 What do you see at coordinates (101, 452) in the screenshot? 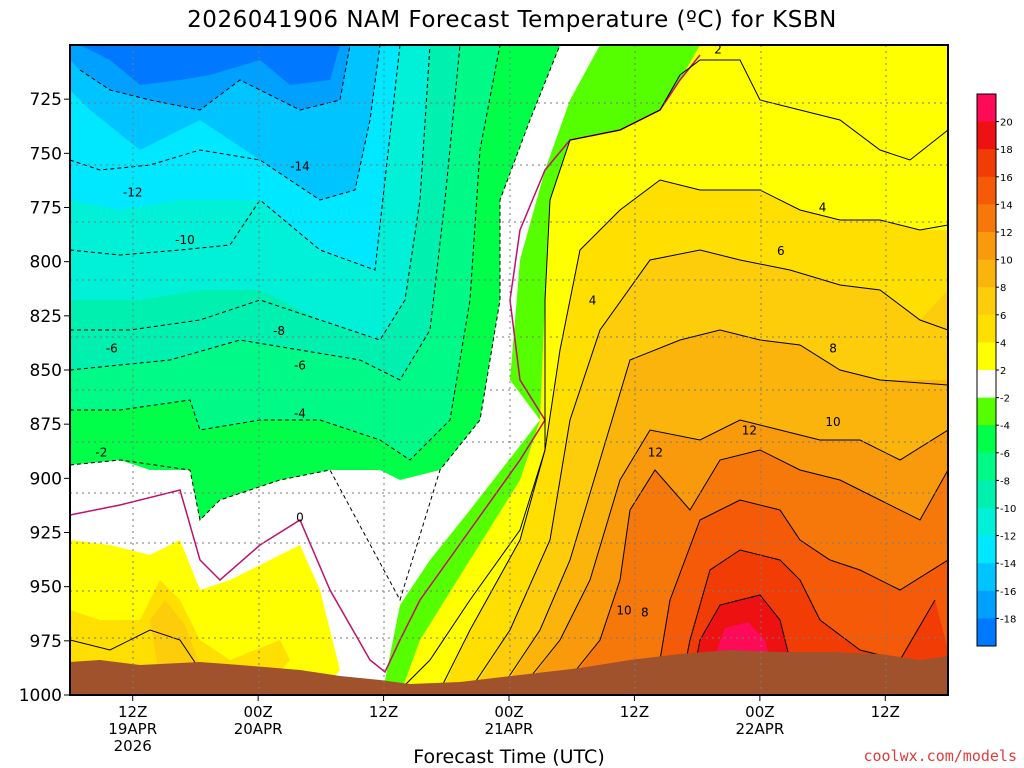
I see `contour-label: -2` at bounding box center [101, 452].